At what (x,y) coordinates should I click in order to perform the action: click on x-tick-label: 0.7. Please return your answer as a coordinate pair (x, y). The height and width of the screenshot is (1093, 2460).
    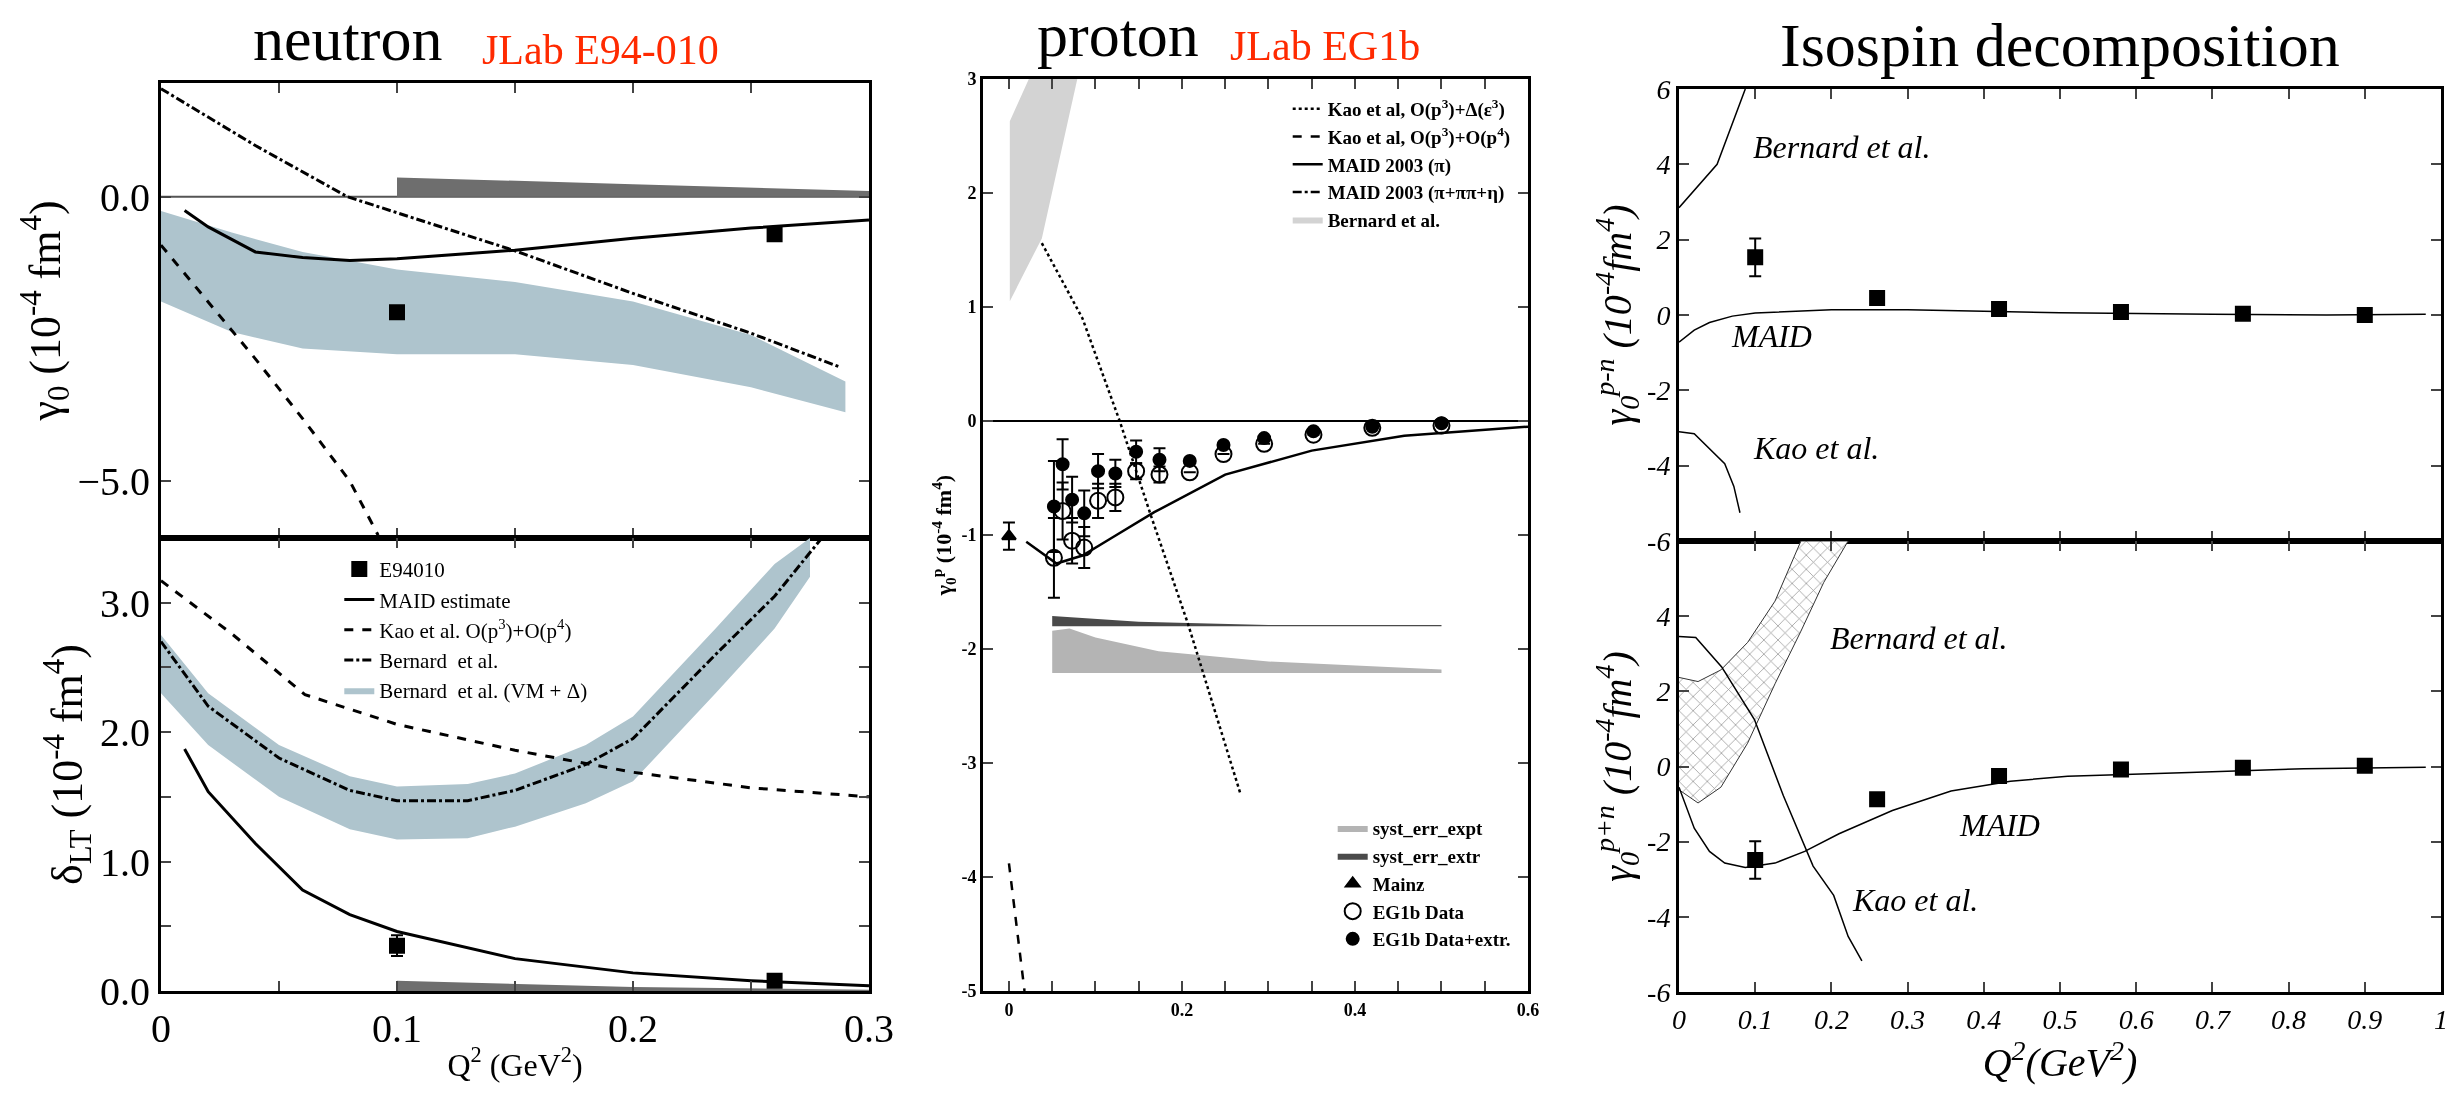
    Looking at the image, I should click on (2212, 1019).